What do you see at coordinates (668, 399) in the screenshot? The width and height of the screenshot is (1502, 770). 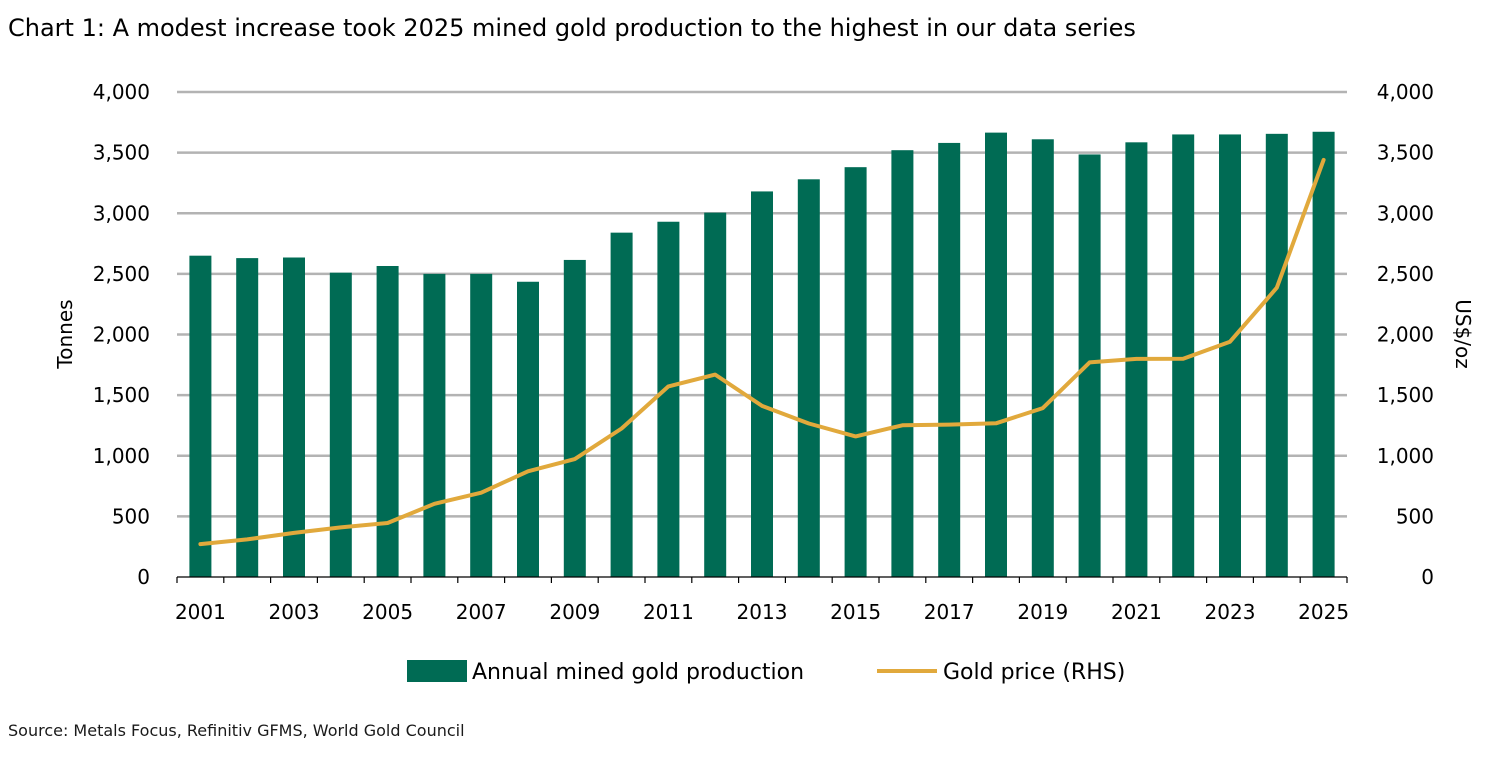 I see `bar-2011` at bounding box center [668, 399].